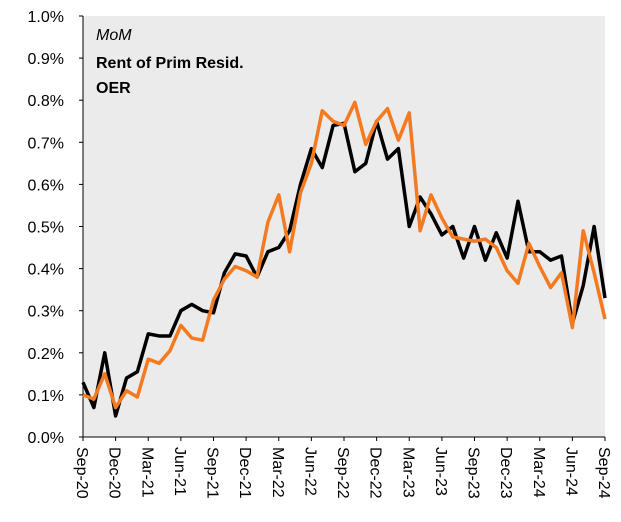  What do you see at coordinates (505, 473) in the screenshot?
I see `x-tick-label: Dec-23` at bounding box center [505, 473].